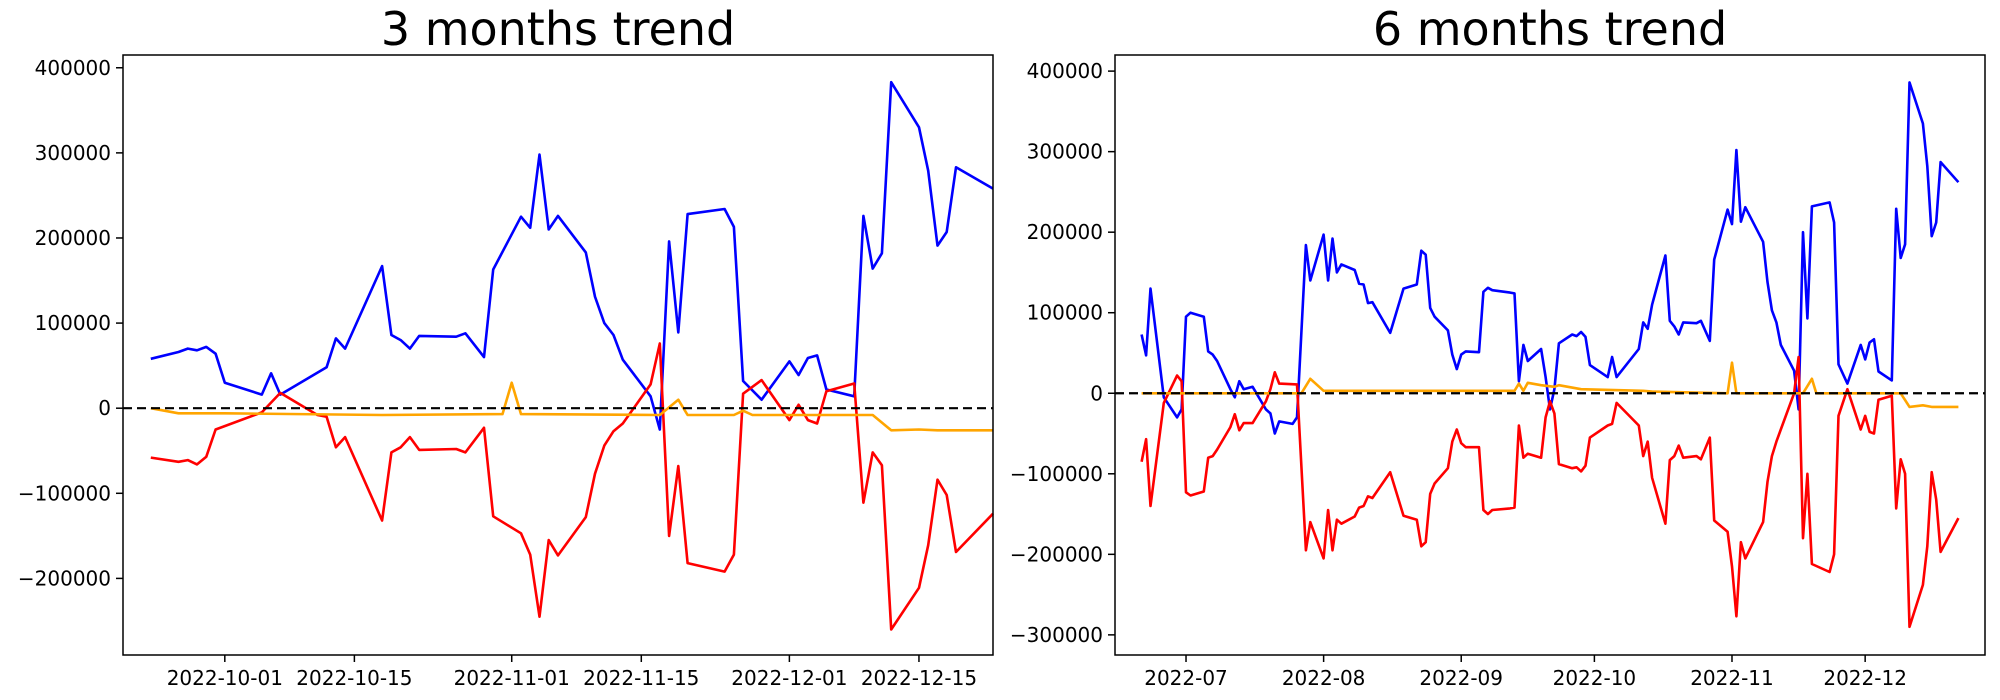 Image resolution: width=2000 pixels, height=700 pixels. Describe the element at coordinates (1186, 678) in the screenshot. I see `x-tick-label: 2022-07` at that location.